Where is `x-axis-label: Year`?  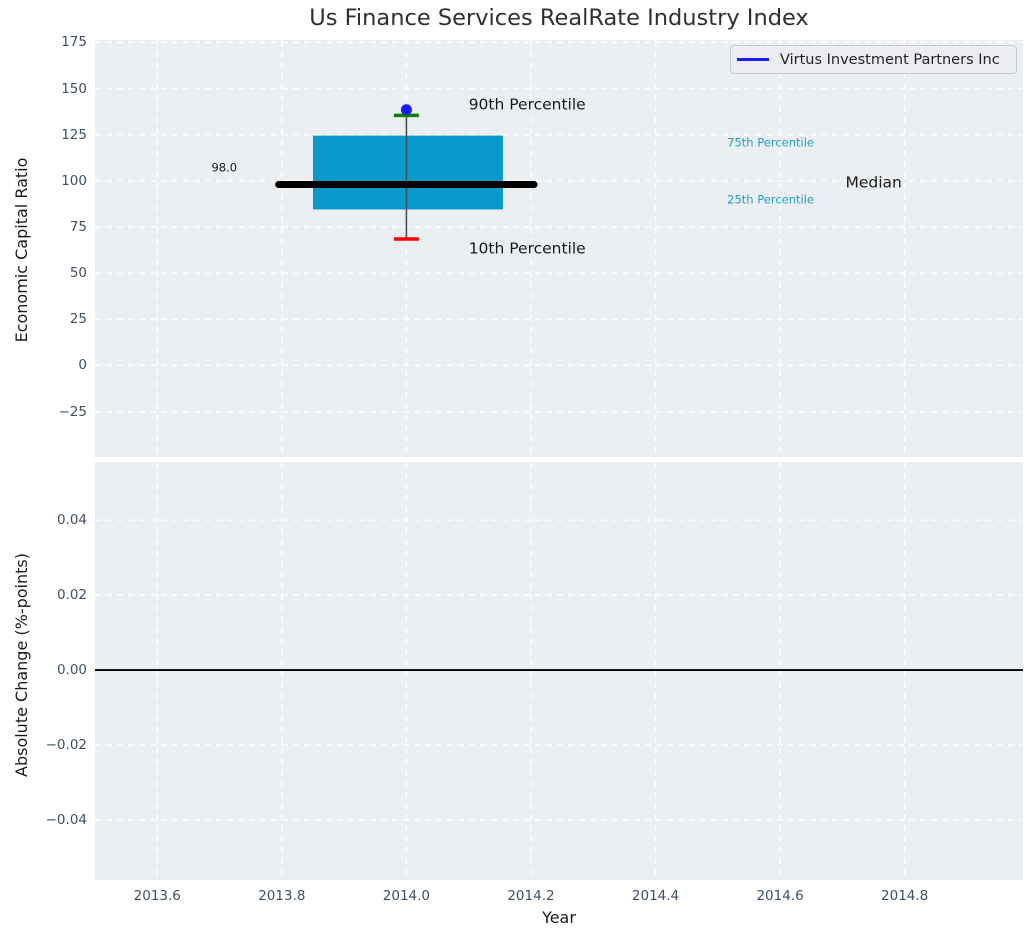
x-axis-label: Year is located at coordinates (559, 917).